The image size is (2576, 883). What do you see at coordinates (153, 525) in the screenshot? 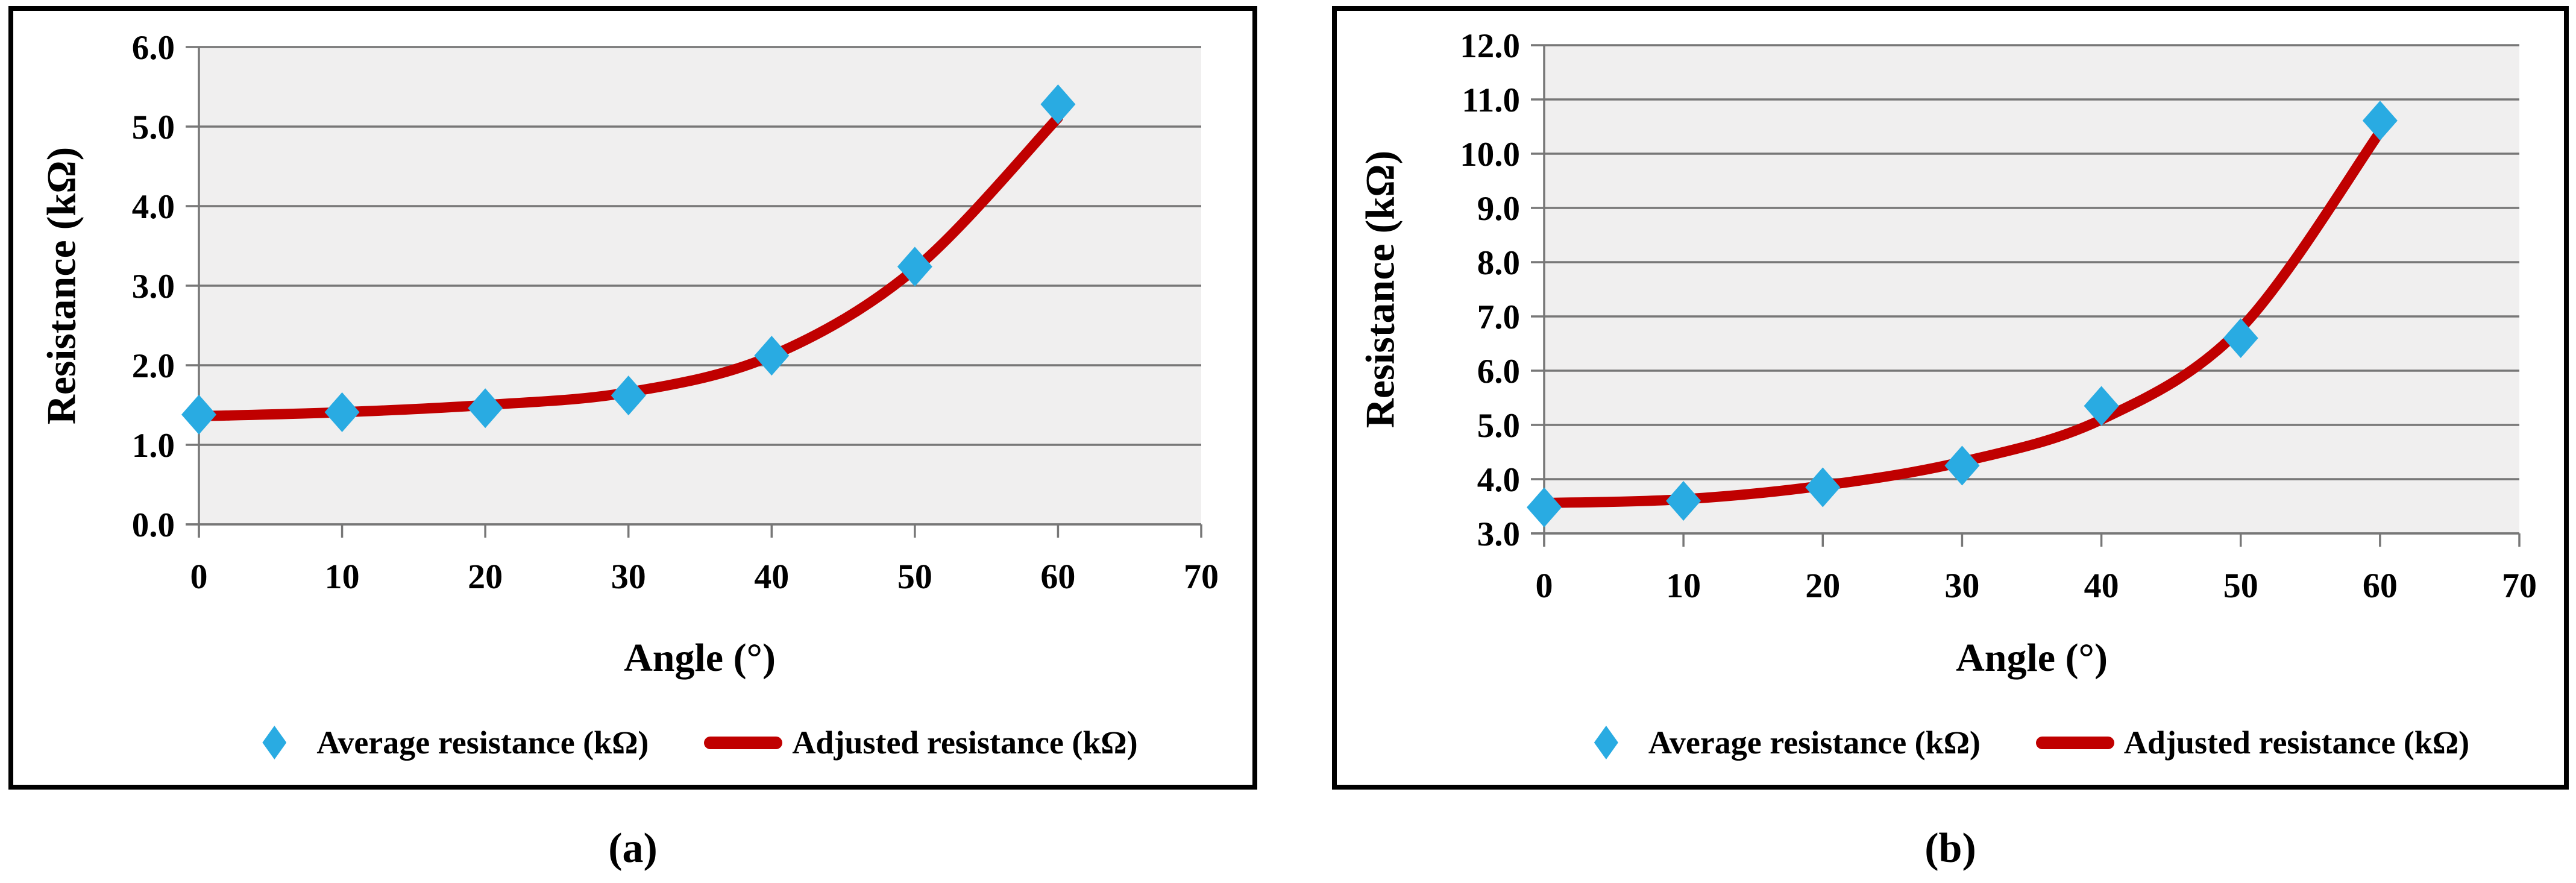
I see `y-tick-label: 0.0` at bounding box center [153, 525].